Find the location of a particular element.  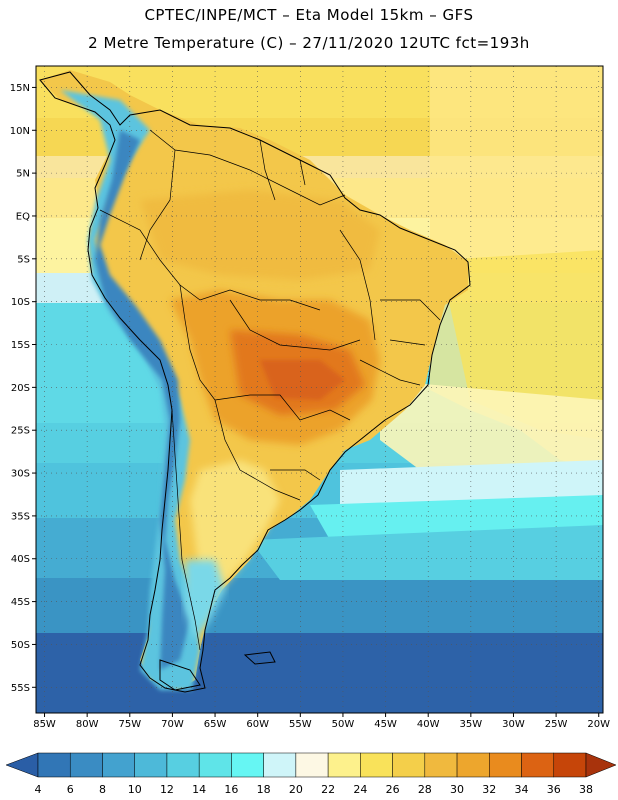

lat-tick-label: 5N is located at coordinates (23, 174).